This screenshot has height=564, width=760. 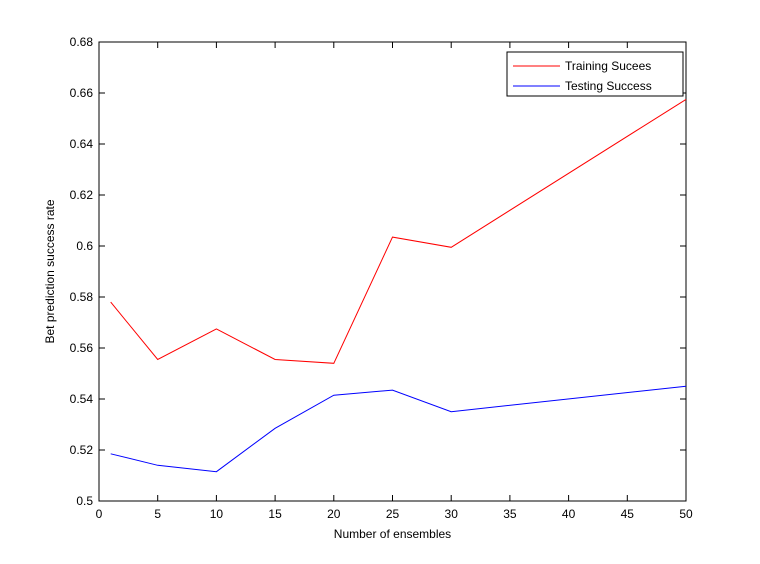 What do you see at coordinates (82, 93) in the screenshot?
I see `y-tick-label: 0.66` at bounding box center [82, 93].